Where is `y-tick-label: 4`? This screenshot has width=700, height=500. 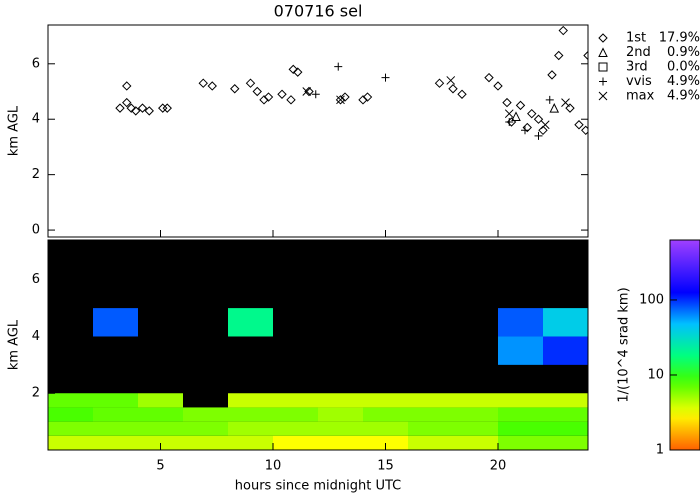 y-tick-label: 4 is located at coordinates (36, 119).